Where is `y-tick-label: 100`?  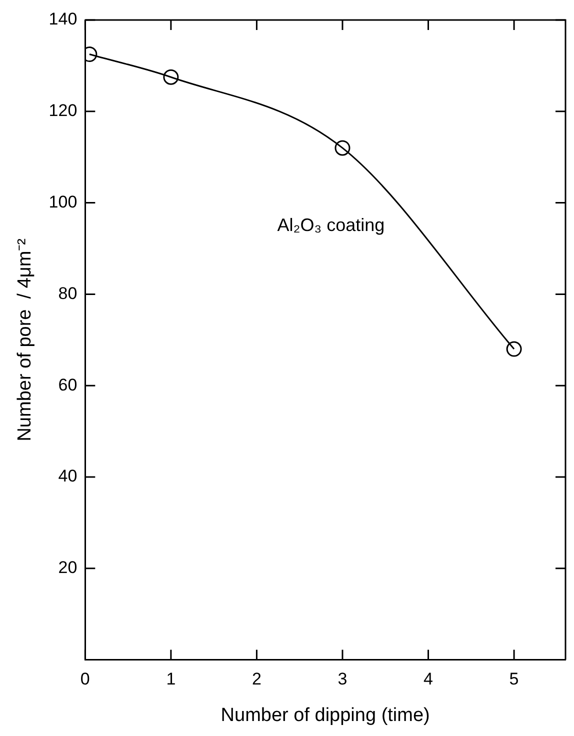
y-tick-label: 100 is located at coordinates (63, 202).